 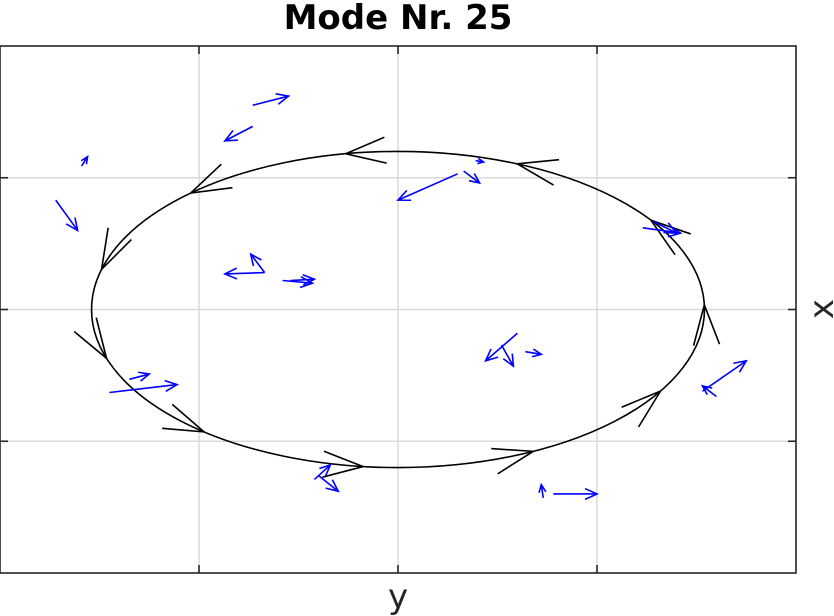 I want to click on x-axis-label: y, so click(x=398, y=596).